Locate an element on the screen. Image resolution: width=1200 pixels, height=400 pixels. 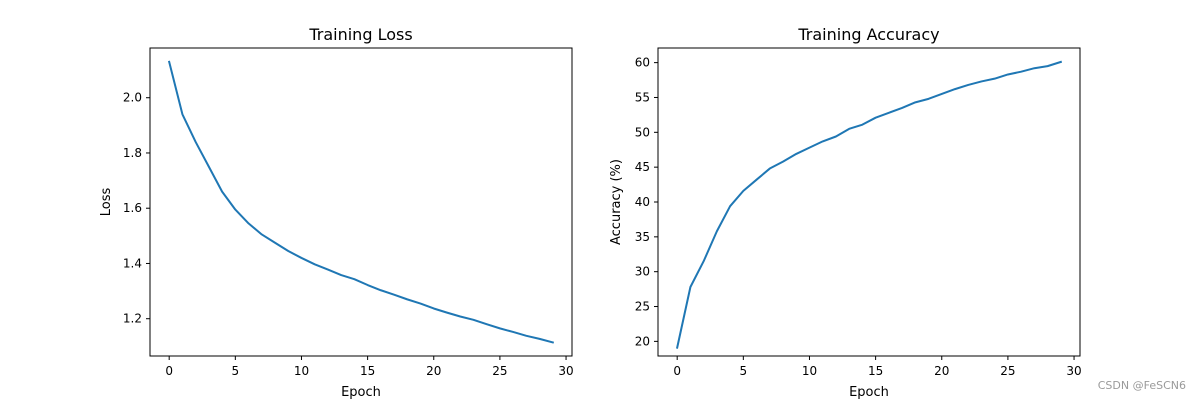
y-tick-label: 40 is located at coordinates (642, 202).